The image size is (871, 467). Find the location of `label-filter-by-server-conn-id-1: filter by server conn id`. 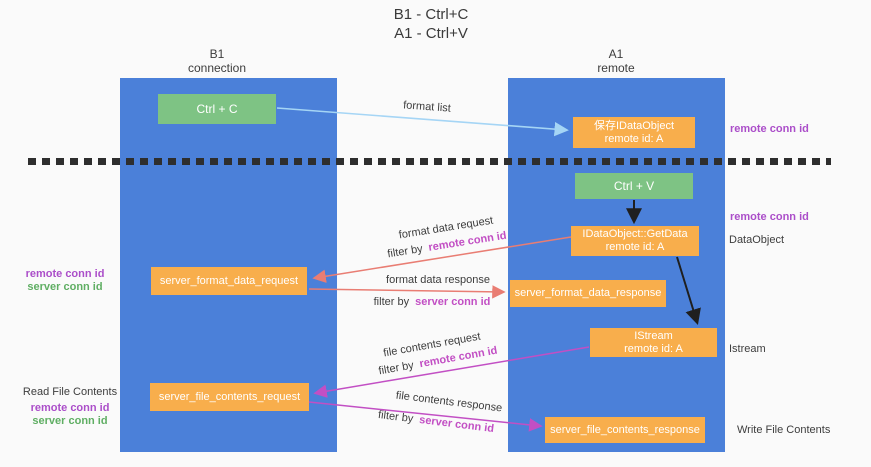

label-filter-by-server-conn-id-1: filter by server conn id is located at coordinates (432, 302).